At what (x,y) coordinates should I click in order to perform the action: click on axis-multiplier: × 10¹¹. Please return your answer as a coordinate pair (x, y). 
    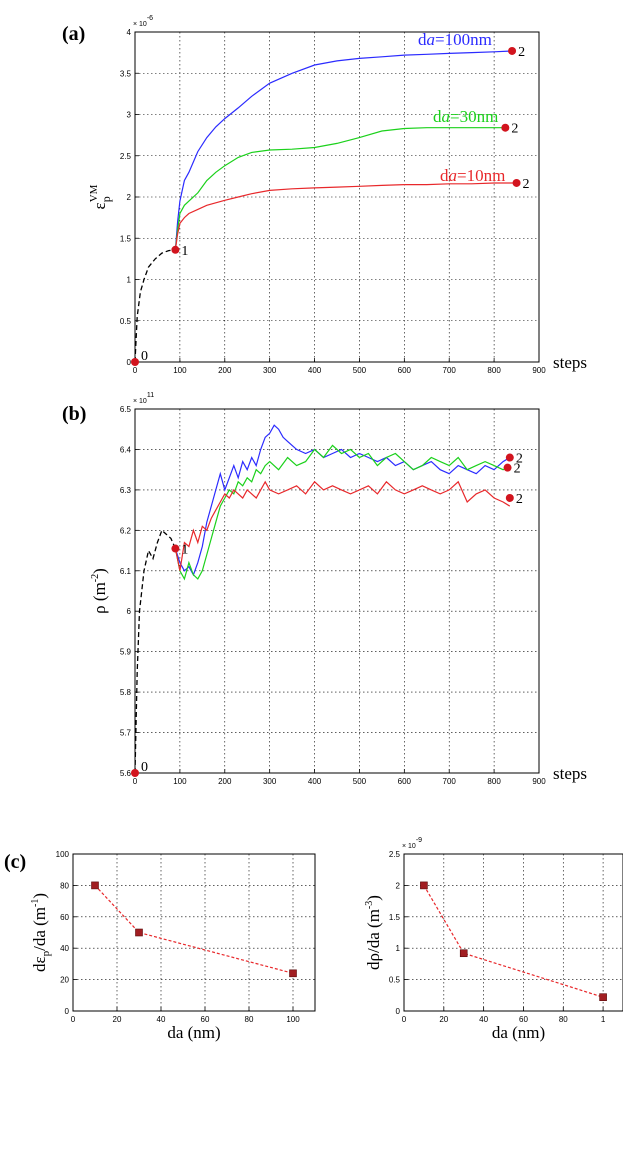
    Looking at the image, I should click on (143, 398).